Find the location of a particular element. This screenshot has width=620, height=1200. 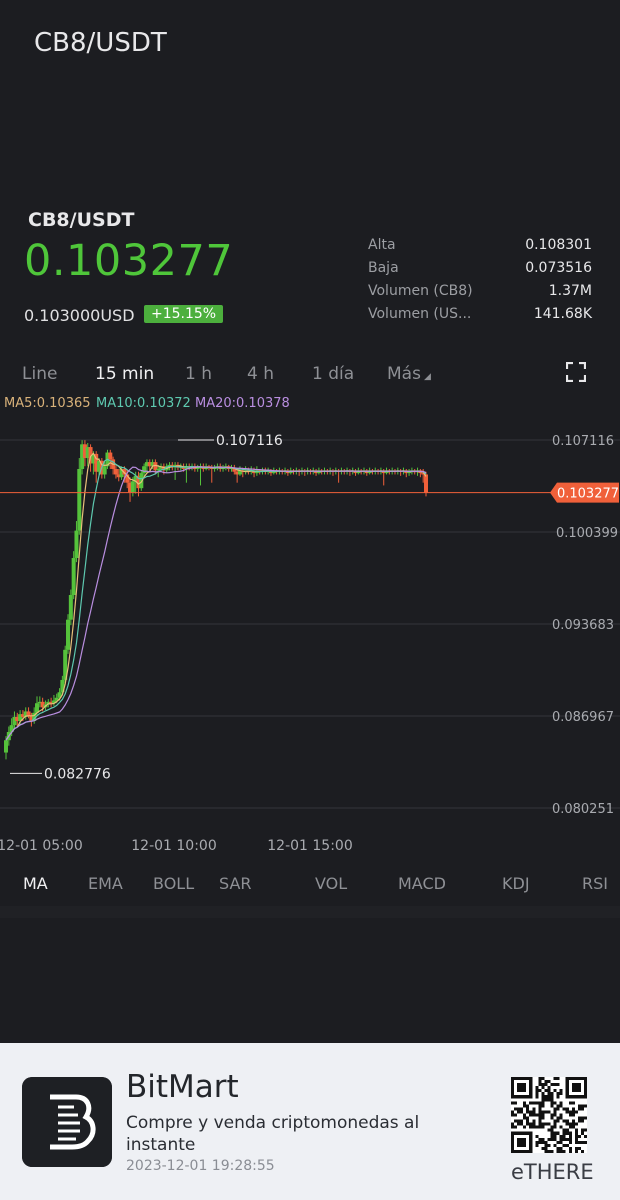

tab-1h: 1 h is located at coordinates (198, 374).